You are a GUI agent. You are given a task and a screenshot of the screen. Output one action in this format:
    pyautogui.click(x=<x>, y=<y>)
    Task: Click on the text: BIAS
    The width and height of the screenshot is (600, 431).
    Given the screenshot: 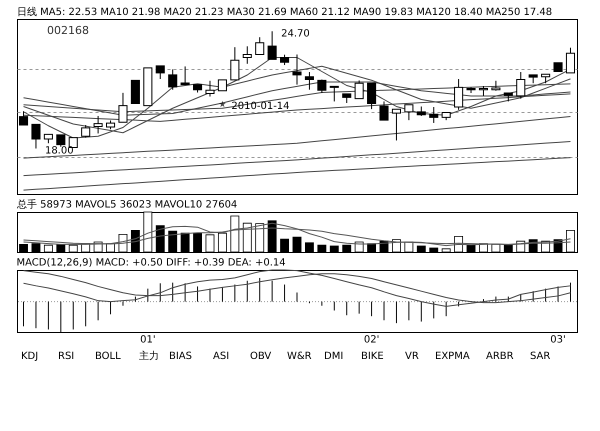 What is the action you would take?
    pyautogui.click(x=180, y=356)
    